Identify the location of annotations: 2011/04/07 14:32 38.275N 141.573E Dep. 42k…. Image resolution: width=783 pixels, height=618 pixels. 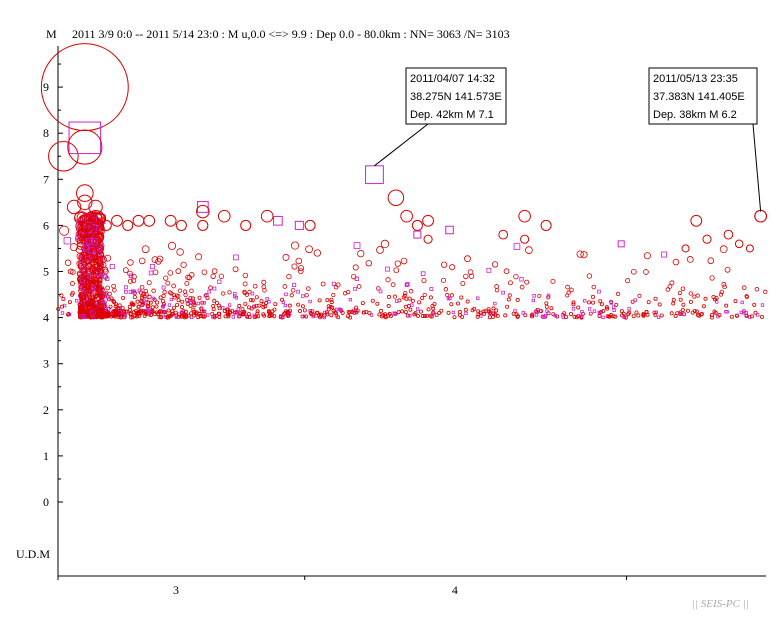
(568, 139).